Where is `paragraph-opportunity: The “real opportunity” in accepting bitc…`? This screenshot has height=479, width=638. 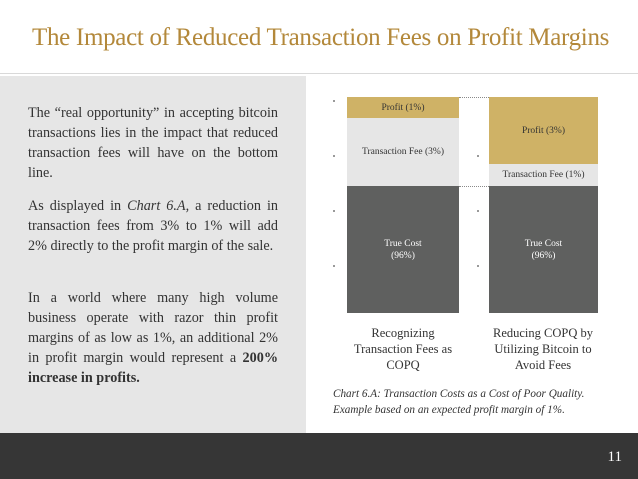 paragraph-opportunity: The “real opportunity” in accepting bitc… is located at coordinates (153, 143).